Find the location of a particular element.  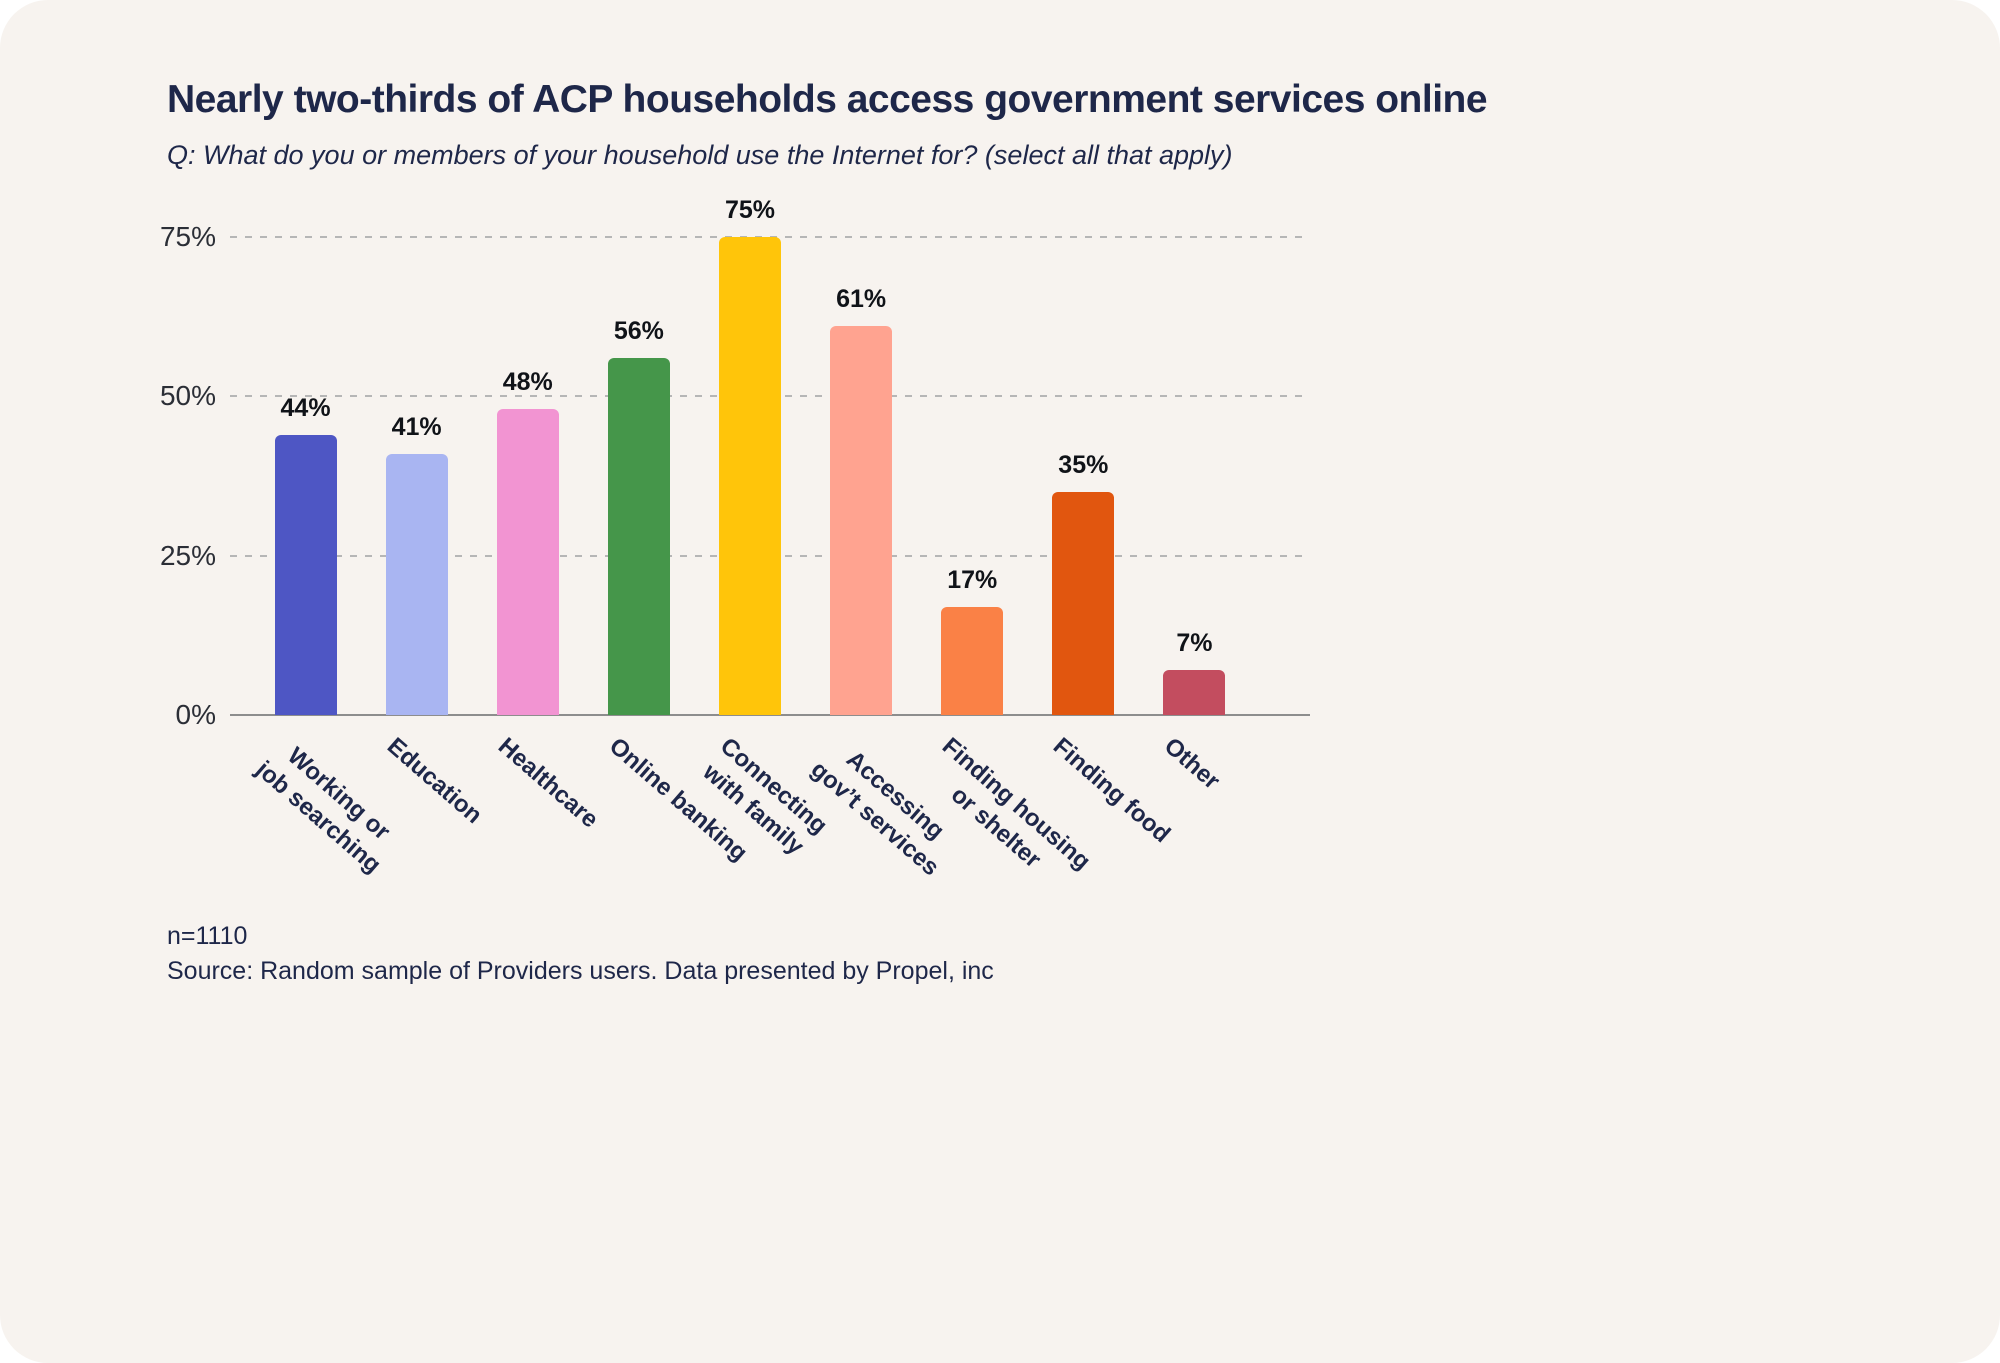

y-tick-label: 0% is located at coordinates (195, 714).